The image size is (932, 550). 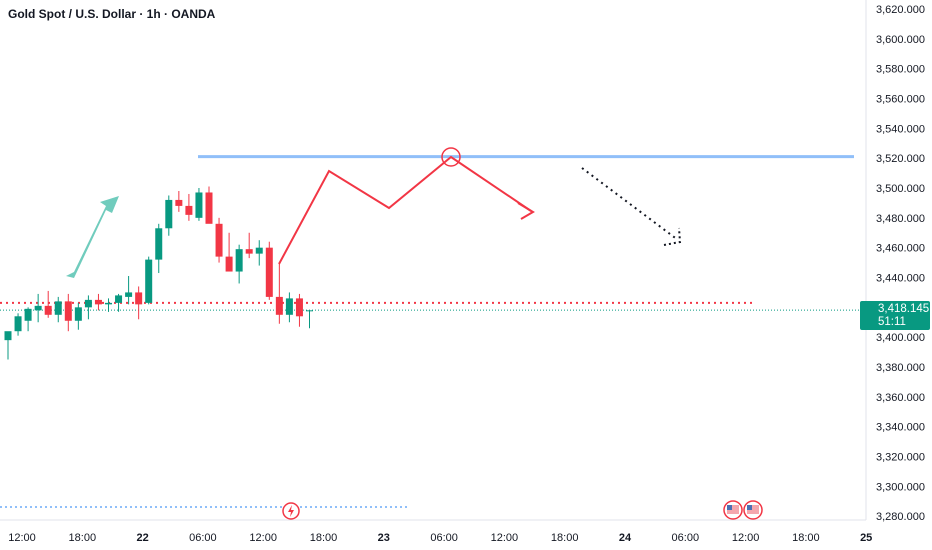 What do you see at coordinates (900, 279) in the screenshot?
I see `y-tick-label: 3,440.000` at bounding box center [900, 279].